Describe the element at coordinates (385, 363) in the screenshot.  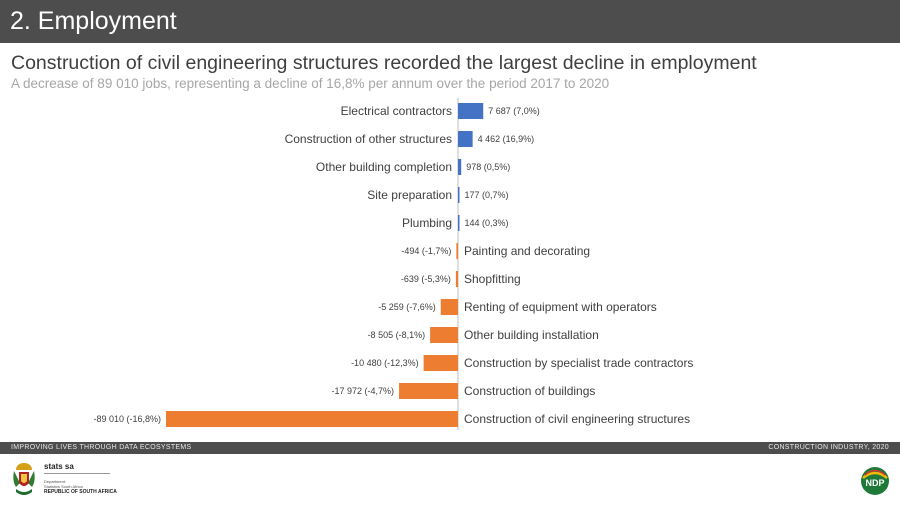
I see `data-label-construction-by-specialist-trade-contractors: -10 480 (-12,3%)` at that location.